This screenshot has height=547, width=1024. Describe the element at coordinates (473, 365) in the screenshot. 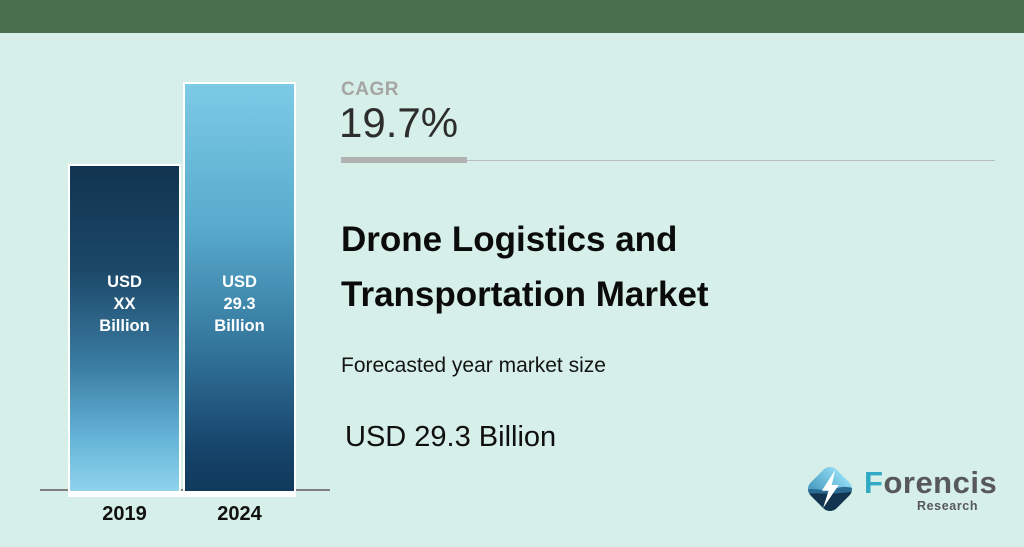

I see `forecast-subtitle: Forecasted year market size` at that location.